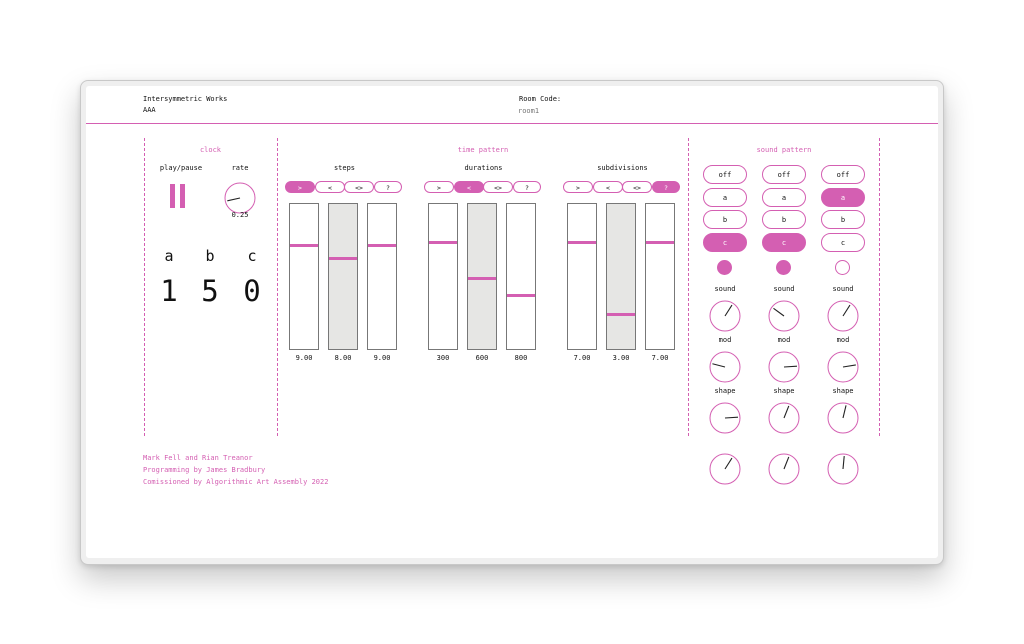  Describe the element at coordinates (725, 174) in the screenshot. I see `sound-col-0-off-button: off` at that location.